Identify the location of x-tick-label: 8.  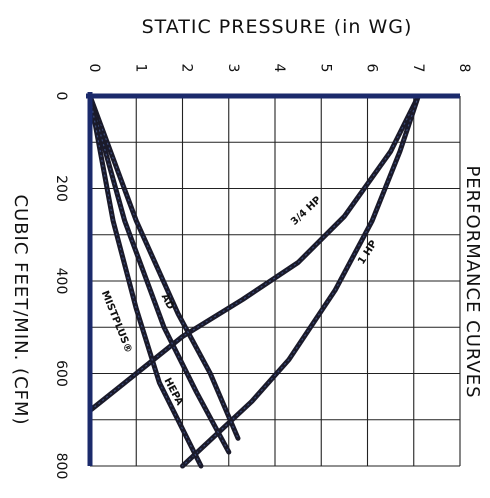
(464, 68).